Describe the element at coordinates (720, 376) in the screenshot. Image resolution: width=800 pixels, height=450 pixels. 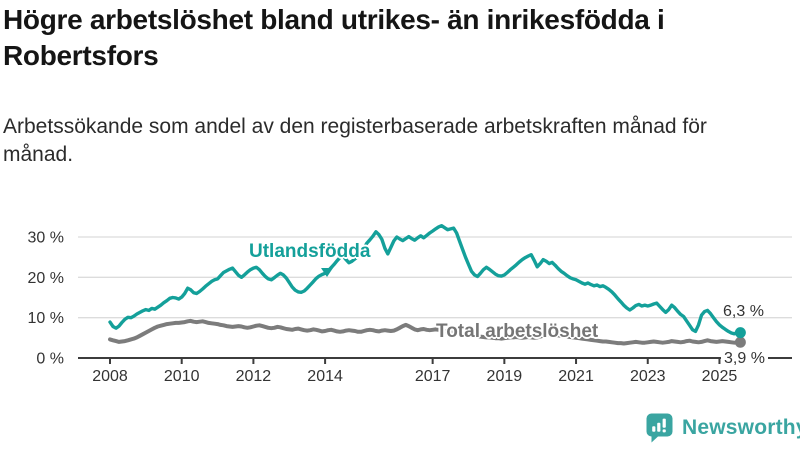
I see `x-axis-tick-label: 2025` at that location.